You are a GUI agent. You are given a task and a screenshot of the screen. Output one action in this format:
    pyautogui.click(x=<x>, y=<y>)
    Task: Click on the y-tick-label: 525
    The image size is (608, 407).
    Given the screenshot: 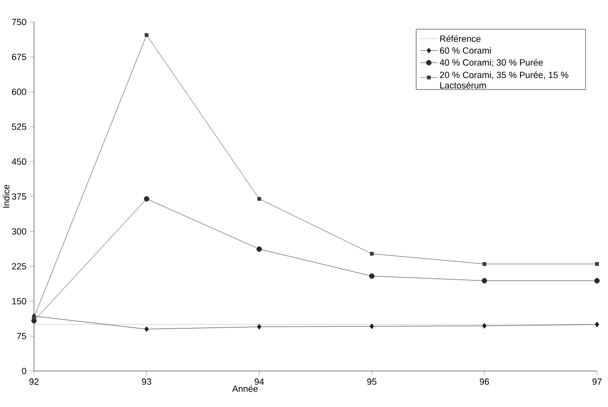 What is the action you would take?
    pyautogui.click(x=19, y=127)
    